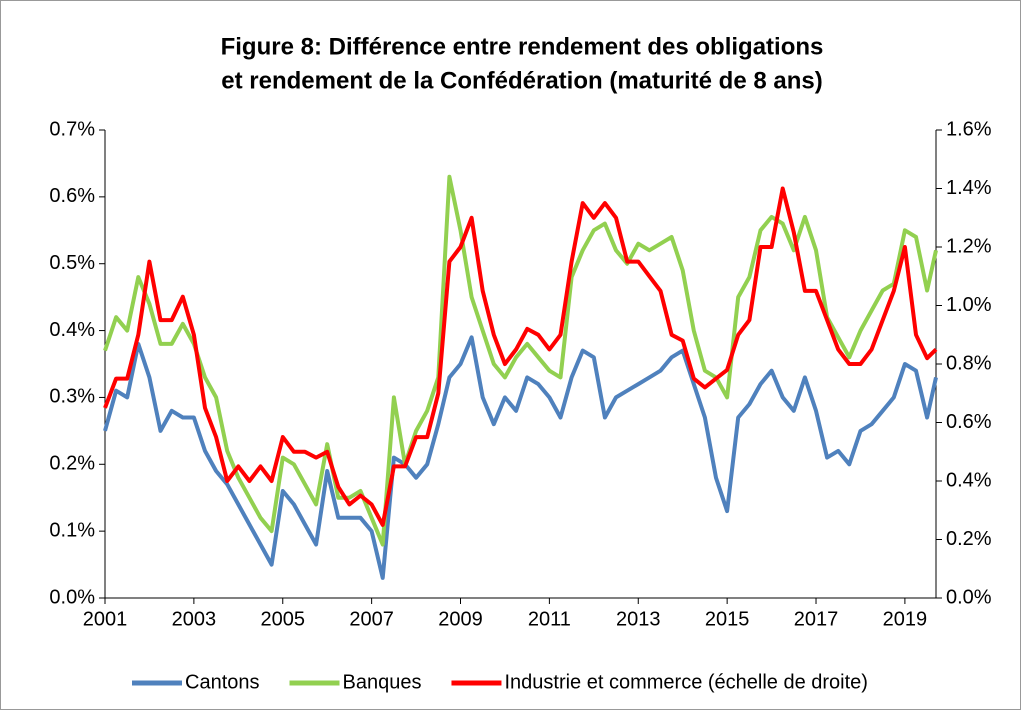 The height and width of the screenshot is (710, 1021). I want to click on y-tick-label: 0.2%, so click(72, 464).